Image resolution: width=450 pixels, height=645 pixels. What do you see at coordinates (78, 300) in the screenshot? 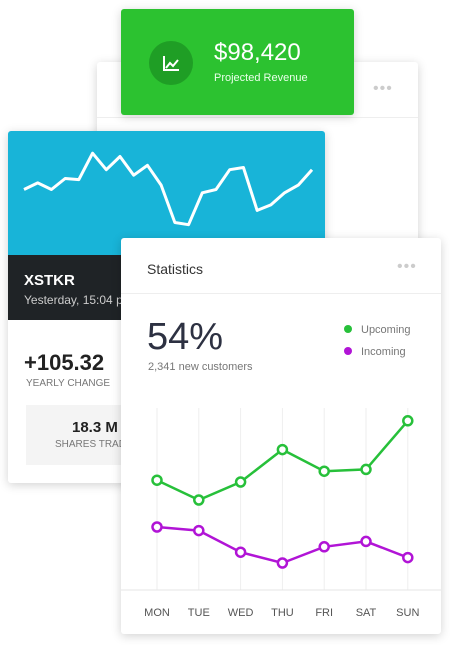
I see `ticker-time: Yesterday, 15:04 pm` at bounding box center [78, 300].